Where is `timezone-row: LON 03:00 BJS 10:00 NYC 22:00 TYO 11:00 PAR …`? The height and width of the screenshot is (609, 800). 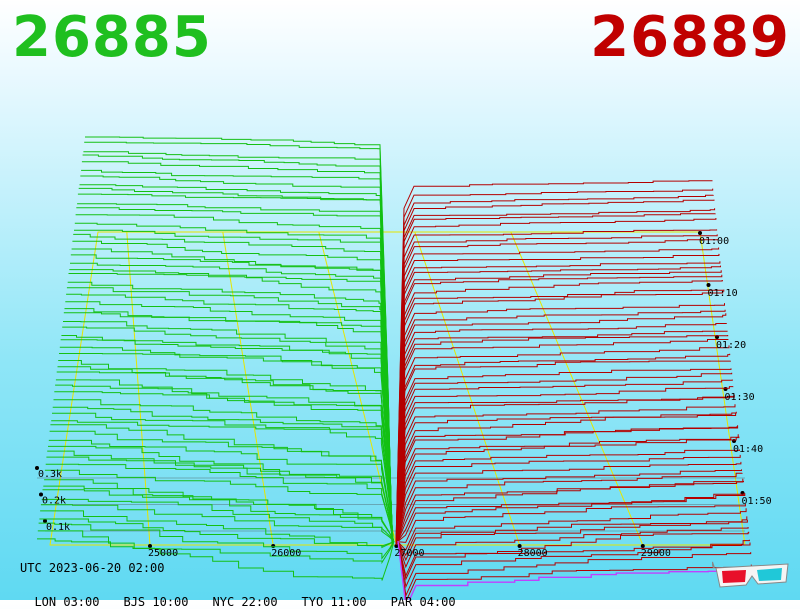
timezone-row: LON 03:00 BJS 10:00 NYC 22:00 TYO 11:00 PAR … is located at coordinates (250, 595).